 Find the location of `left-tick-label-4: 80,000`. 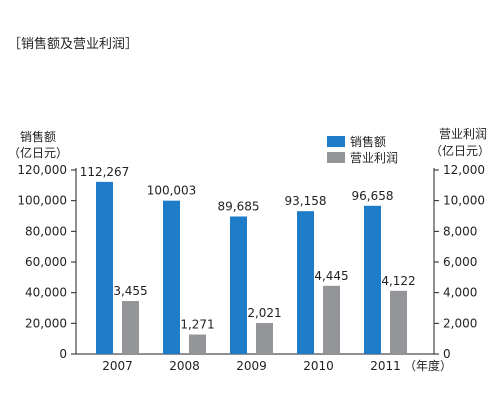

left-tick-label-4: 80,000 is located at coordinates (46, 231).